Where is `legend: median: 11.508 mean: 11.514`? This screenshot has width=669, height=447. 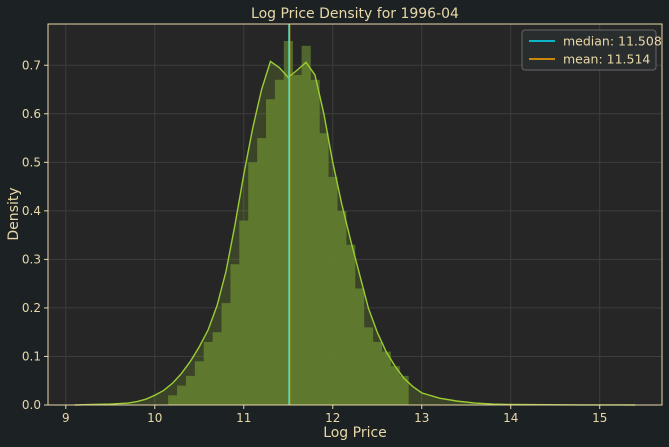
legend: median: 11.508 mean: 11.514 is located at coordinates (591, 50).